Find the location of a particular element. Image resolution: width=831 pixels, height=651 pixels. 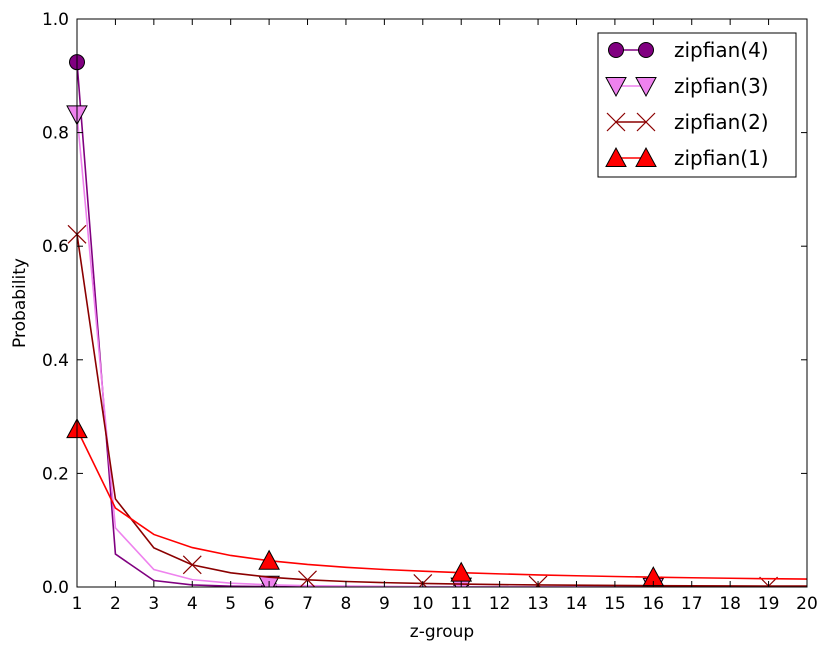

data-point-zipfian(2)-7-stroke-b is located at coordinates (308, 578).